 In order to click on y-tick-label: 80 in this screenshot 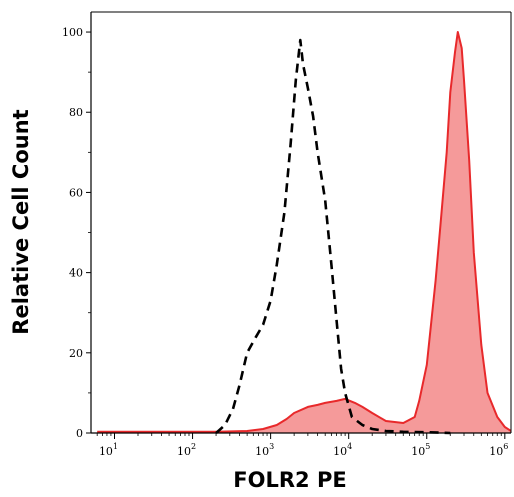, I will do `click(76, 112)`.